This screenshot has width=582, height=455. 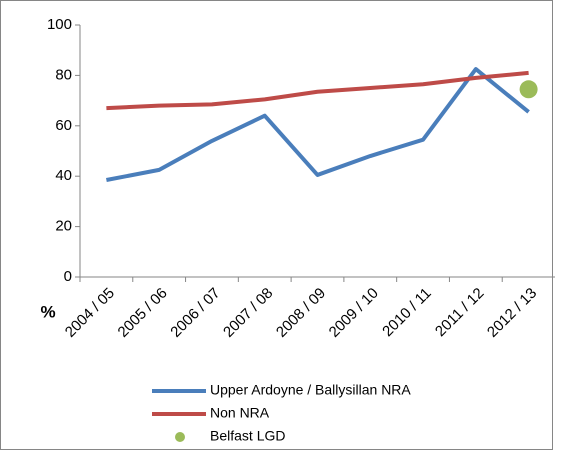 What do you see at coordinates (47, 311) in the screenshot?
I see `y-axis-label: %` at bounding box center [47, 311].